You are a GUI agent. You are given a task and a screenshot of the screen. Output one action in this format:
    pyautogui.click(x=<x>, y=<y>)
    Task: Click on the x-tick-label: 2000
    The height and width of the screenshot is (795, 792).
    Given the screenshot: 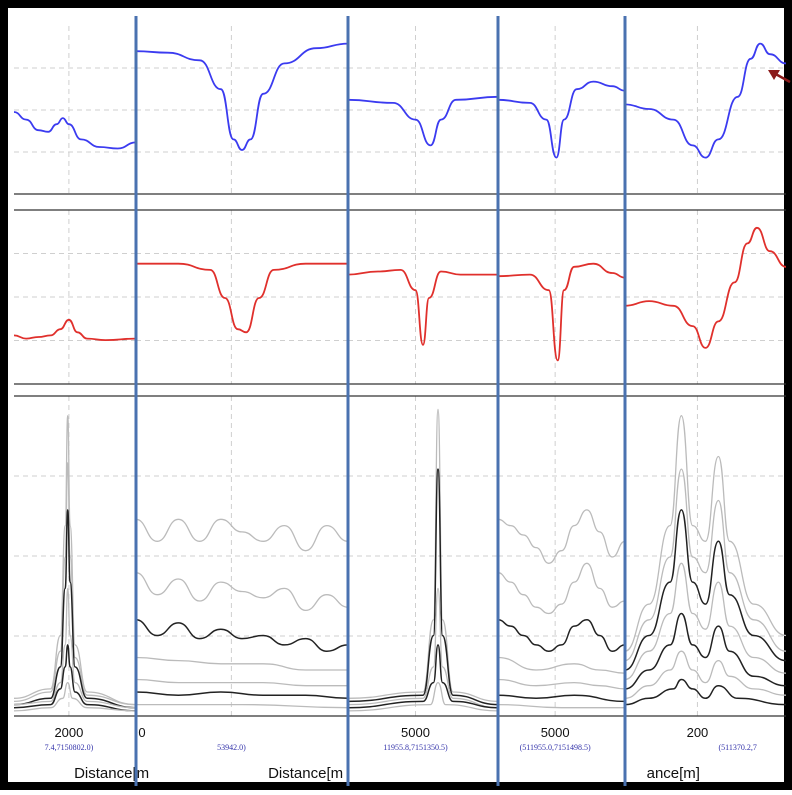 What is the action you would take?
    pyautogui.click(x=68, y=732)
    